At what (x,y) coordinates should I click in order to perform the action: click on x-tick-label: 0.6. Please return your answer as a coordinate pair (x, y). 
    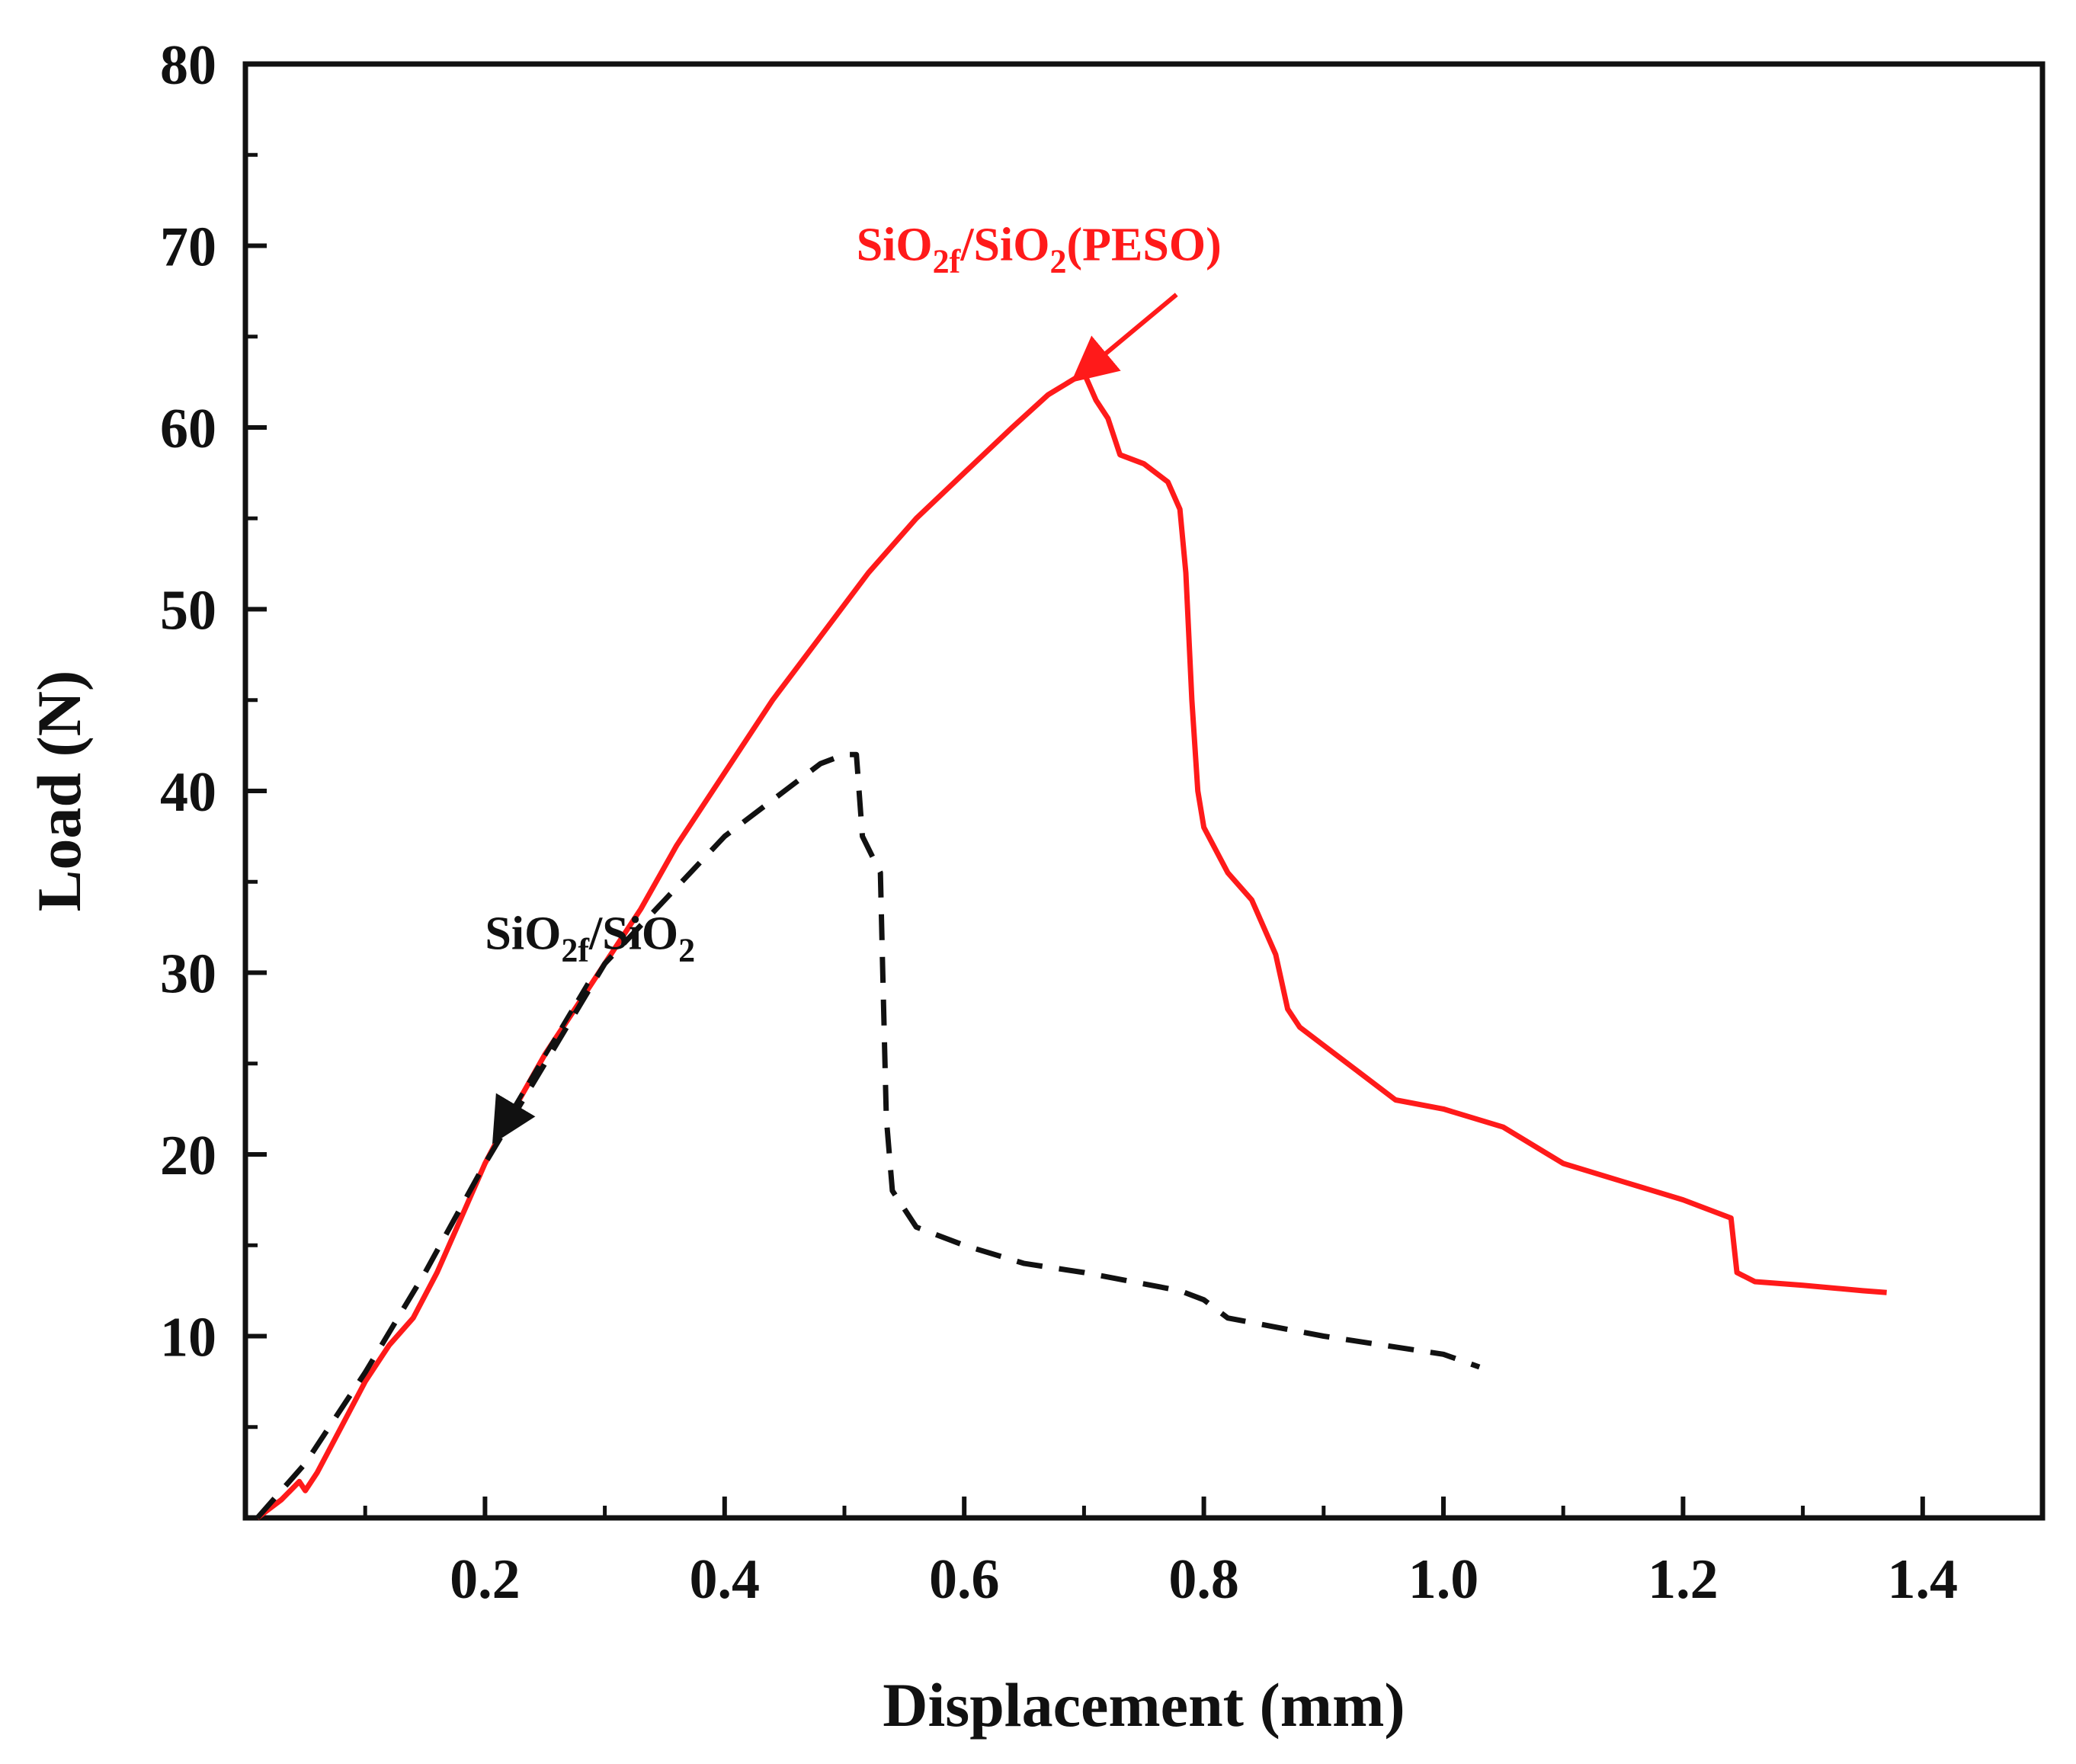
    Looking at the image, I should click on (964, 1579).